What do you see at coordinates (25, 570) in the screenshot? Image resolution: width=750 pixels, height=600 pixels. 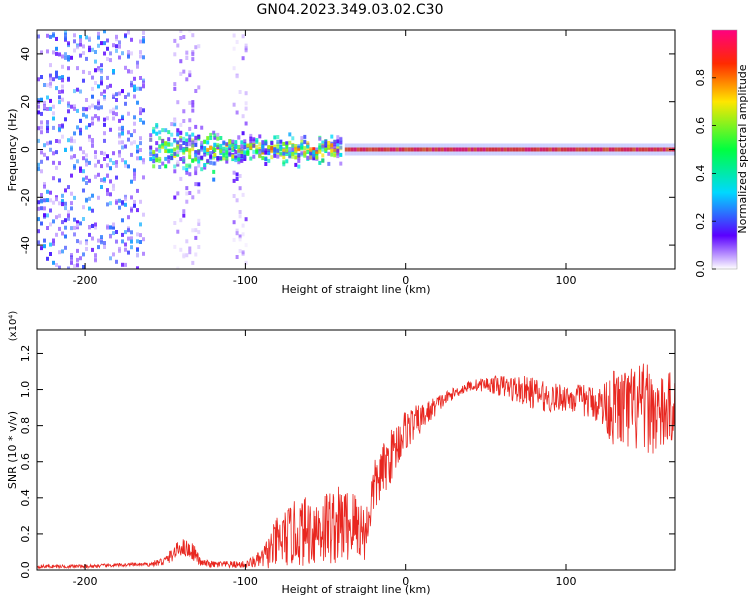 I see `bottom-y-tick-label: 0.0` at bounding box center [25, 570].